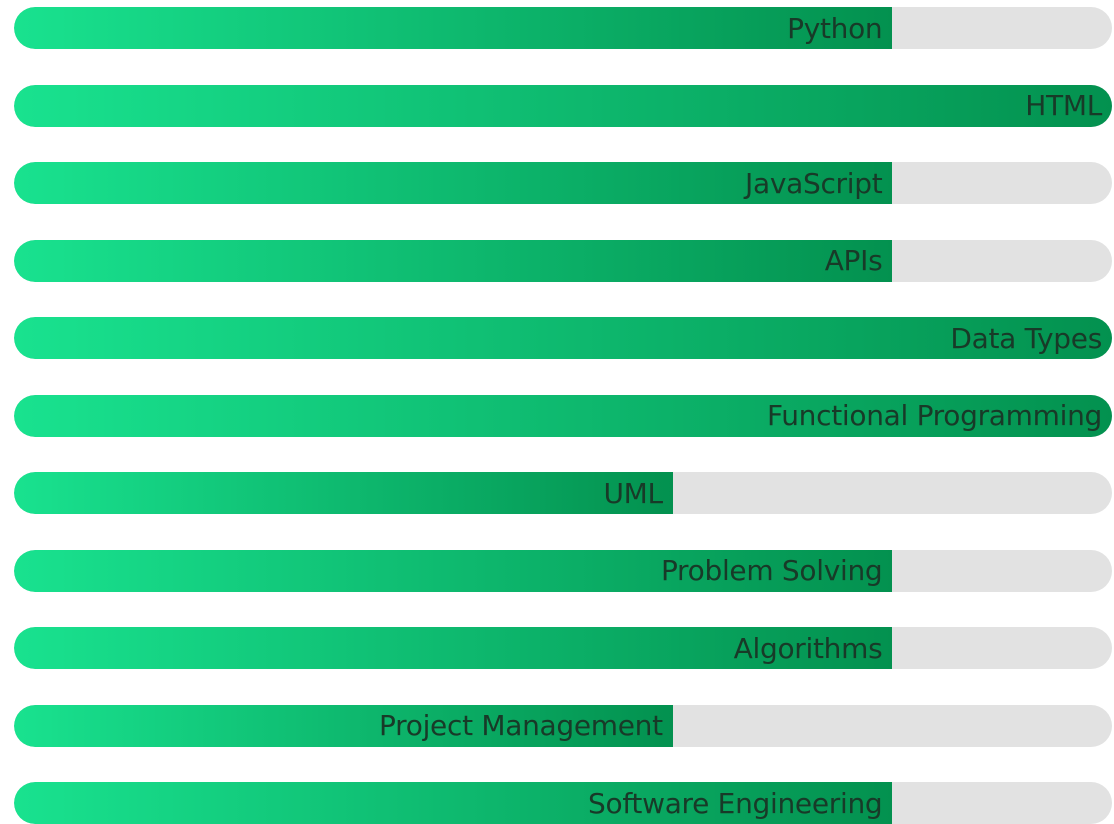 The height and width of the screenshot is (824, 1114). I want to click on skill-bar: Algorithms, so click(453, 648).